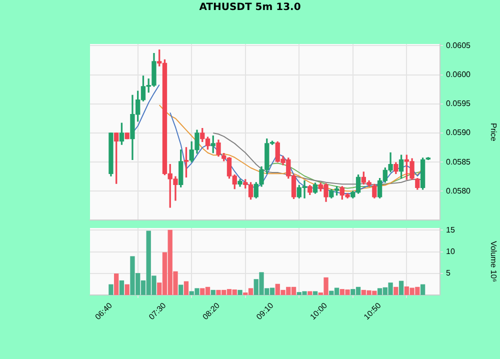 The image size is (500, 359). What do you see at coordinates (459, 161) in the screenshot?
I see `y-tick-label: 0.0585` at bounding box center [459, 161].